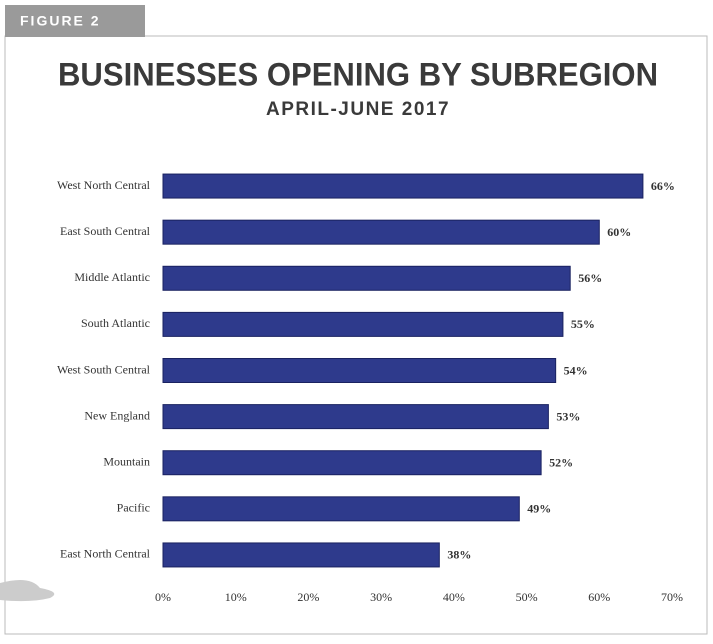 This screenshot has width=713, height=644. What do you see at coordinates (590, 278) in the screenshot?
I see `value-label: 56%` at bounding box center [590, 278].